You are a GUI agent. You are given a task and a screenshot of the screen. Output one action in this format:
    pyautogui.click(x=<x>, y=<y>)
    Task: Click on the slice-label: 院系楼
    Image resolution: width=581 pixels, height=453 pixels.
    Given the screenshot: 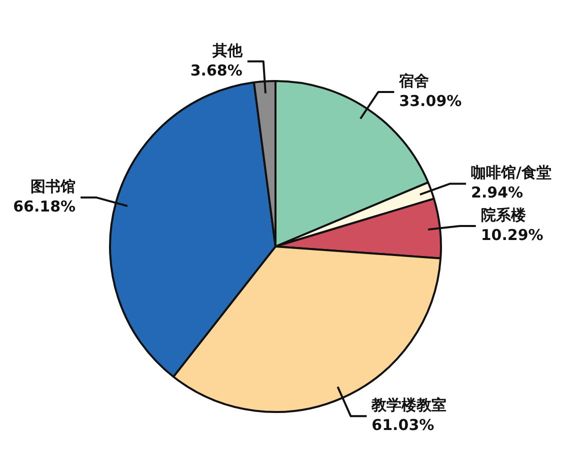 What is the action you would take?
    pyautogui.click(x=503, y=215)
    